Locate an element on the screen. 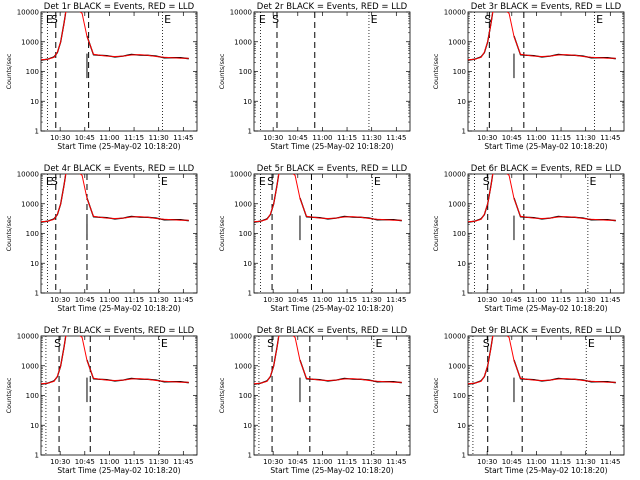  panel-title: Det 8r BLACK = Events, RED = LLD is located at coordinates (332, 331).